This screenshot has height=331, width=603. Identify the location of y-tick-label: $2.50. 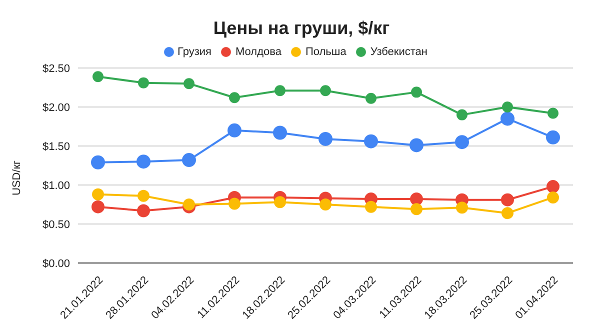
(56, 68).